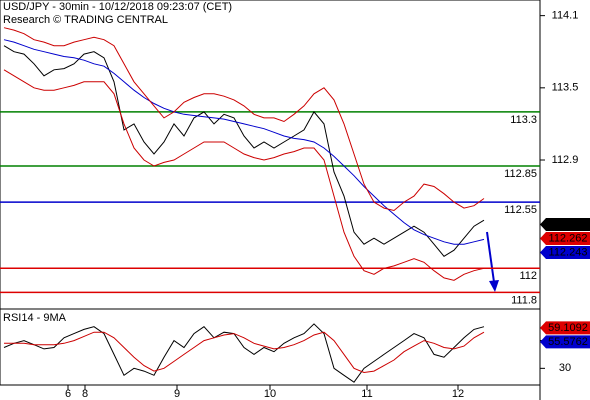  What do you see at coordinates (490, 257) in the screenshot?
I see `forecast-arrow` at bounding box center [490, 257].